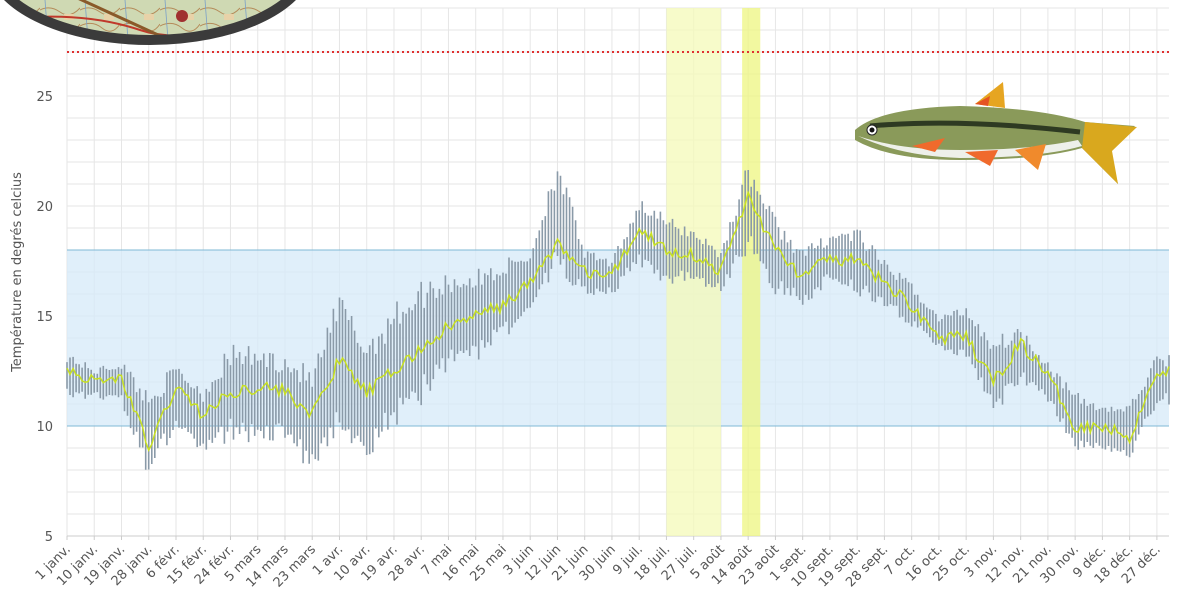  Describe the element at coordinates (713, 272) in the screenshot. I see `highlight-periods` at that location.